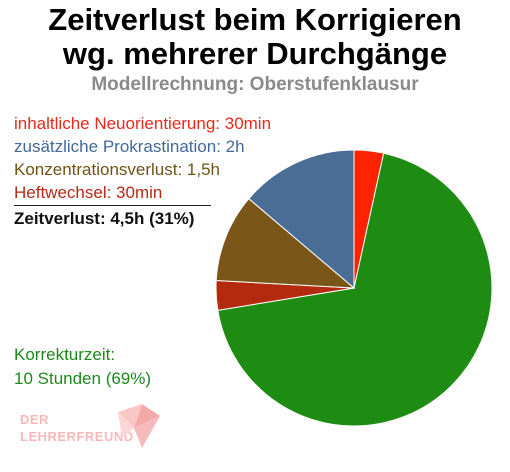 The width and height of the screenshot is (510, 472). What do you see at coordinates (104, 218) in the screenshot?
I see `total-time-loss-label: Zeitverlust: 4,5h (31%)` at bounding box center [104, 218].